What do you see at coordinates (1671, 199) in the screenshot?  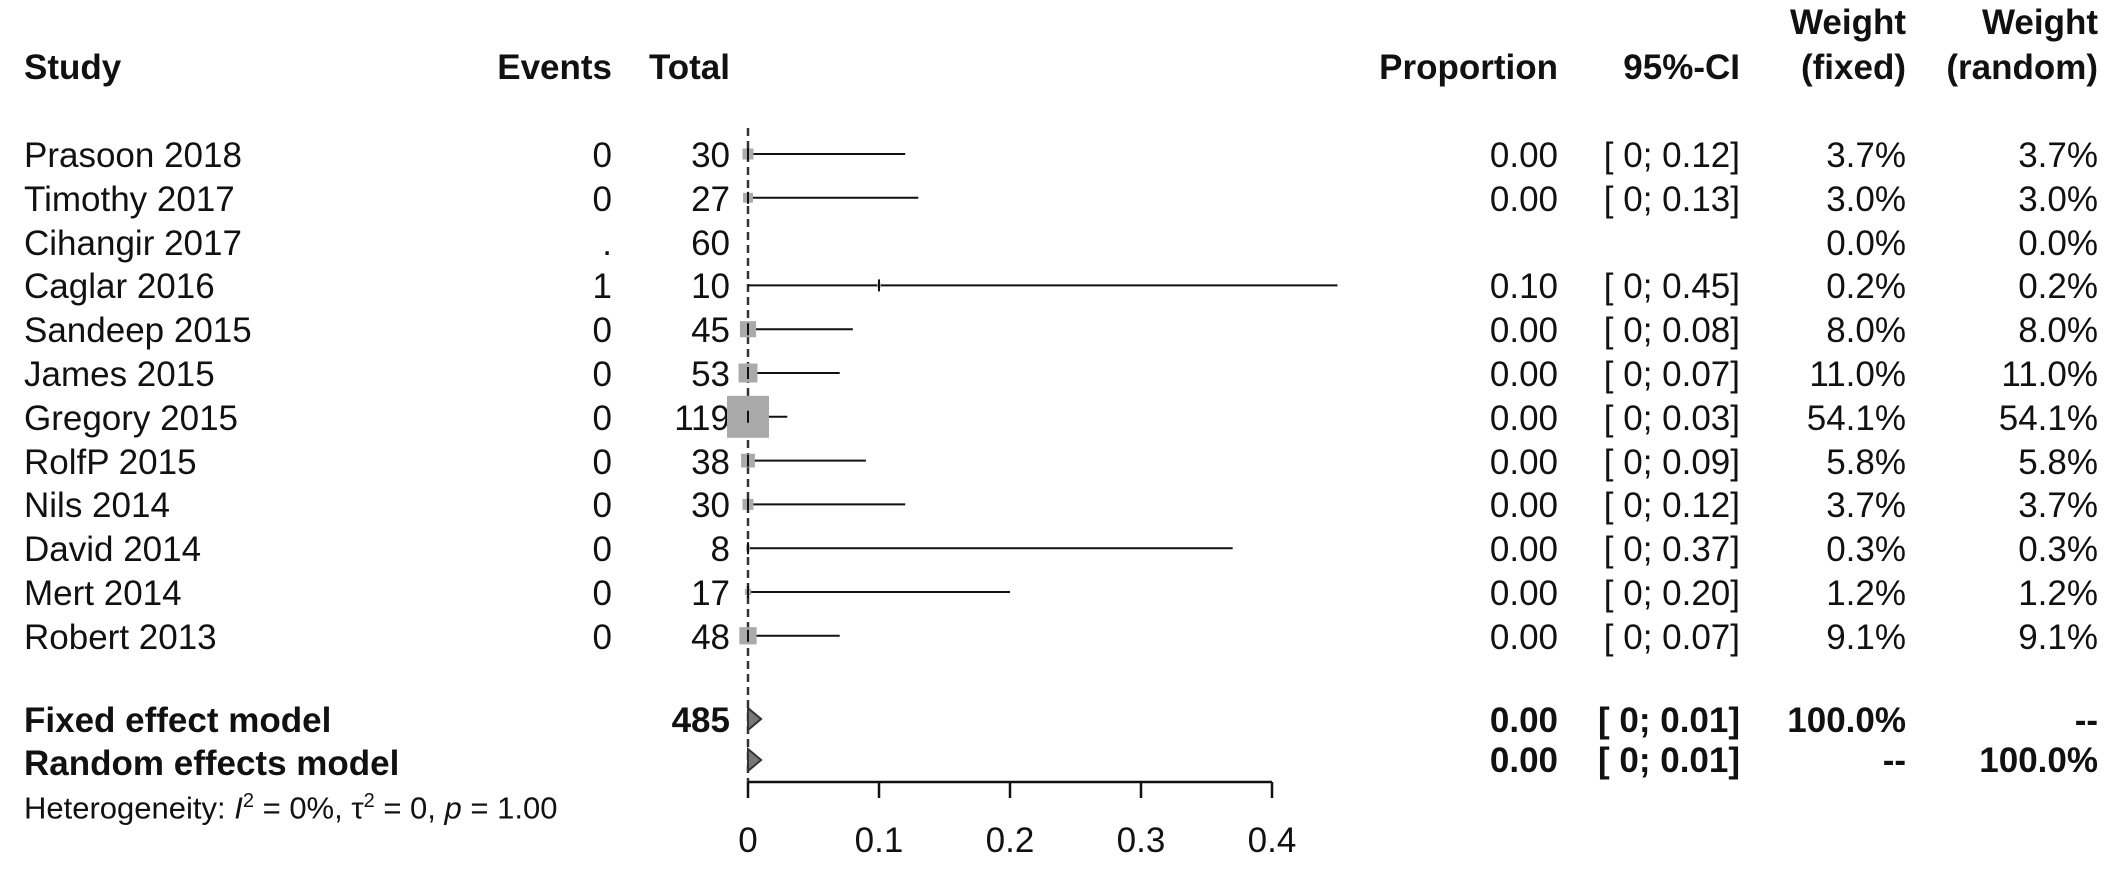 I see `study-ci: [ 0; 0.13]` at bounding box center [1671, 199].